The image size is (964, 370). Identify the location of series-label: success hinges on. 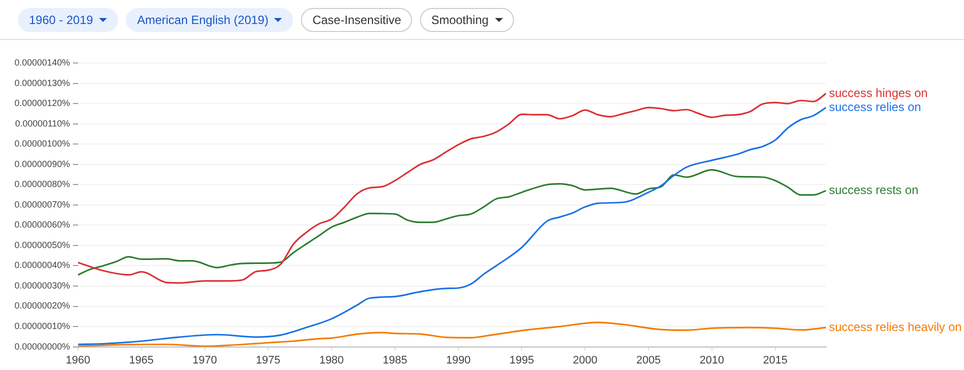
(878, 93).